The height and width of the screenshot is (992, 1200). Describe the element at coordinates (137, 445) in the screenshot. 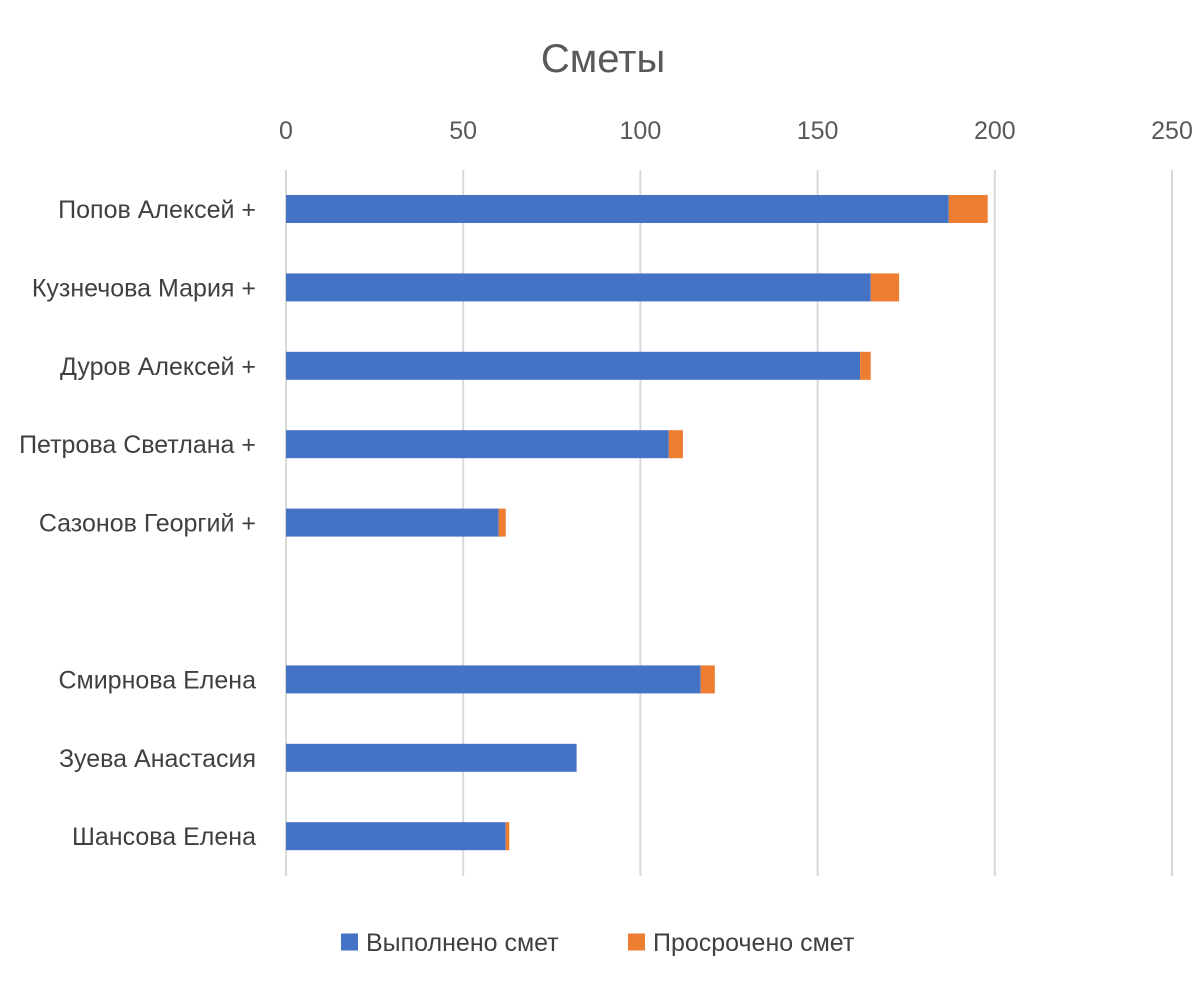

I see `category-label: Петрова Светлана +` at that location.